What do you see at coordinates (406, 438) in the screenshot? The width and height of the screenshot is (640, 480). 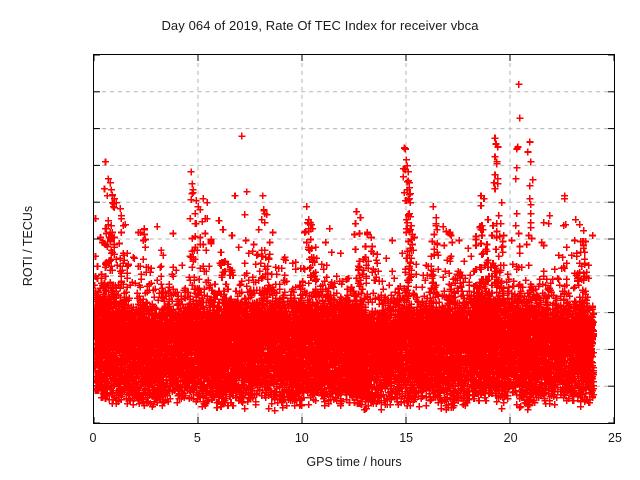 I see `x-tick-label: 15` at bounding box center [406, 438].